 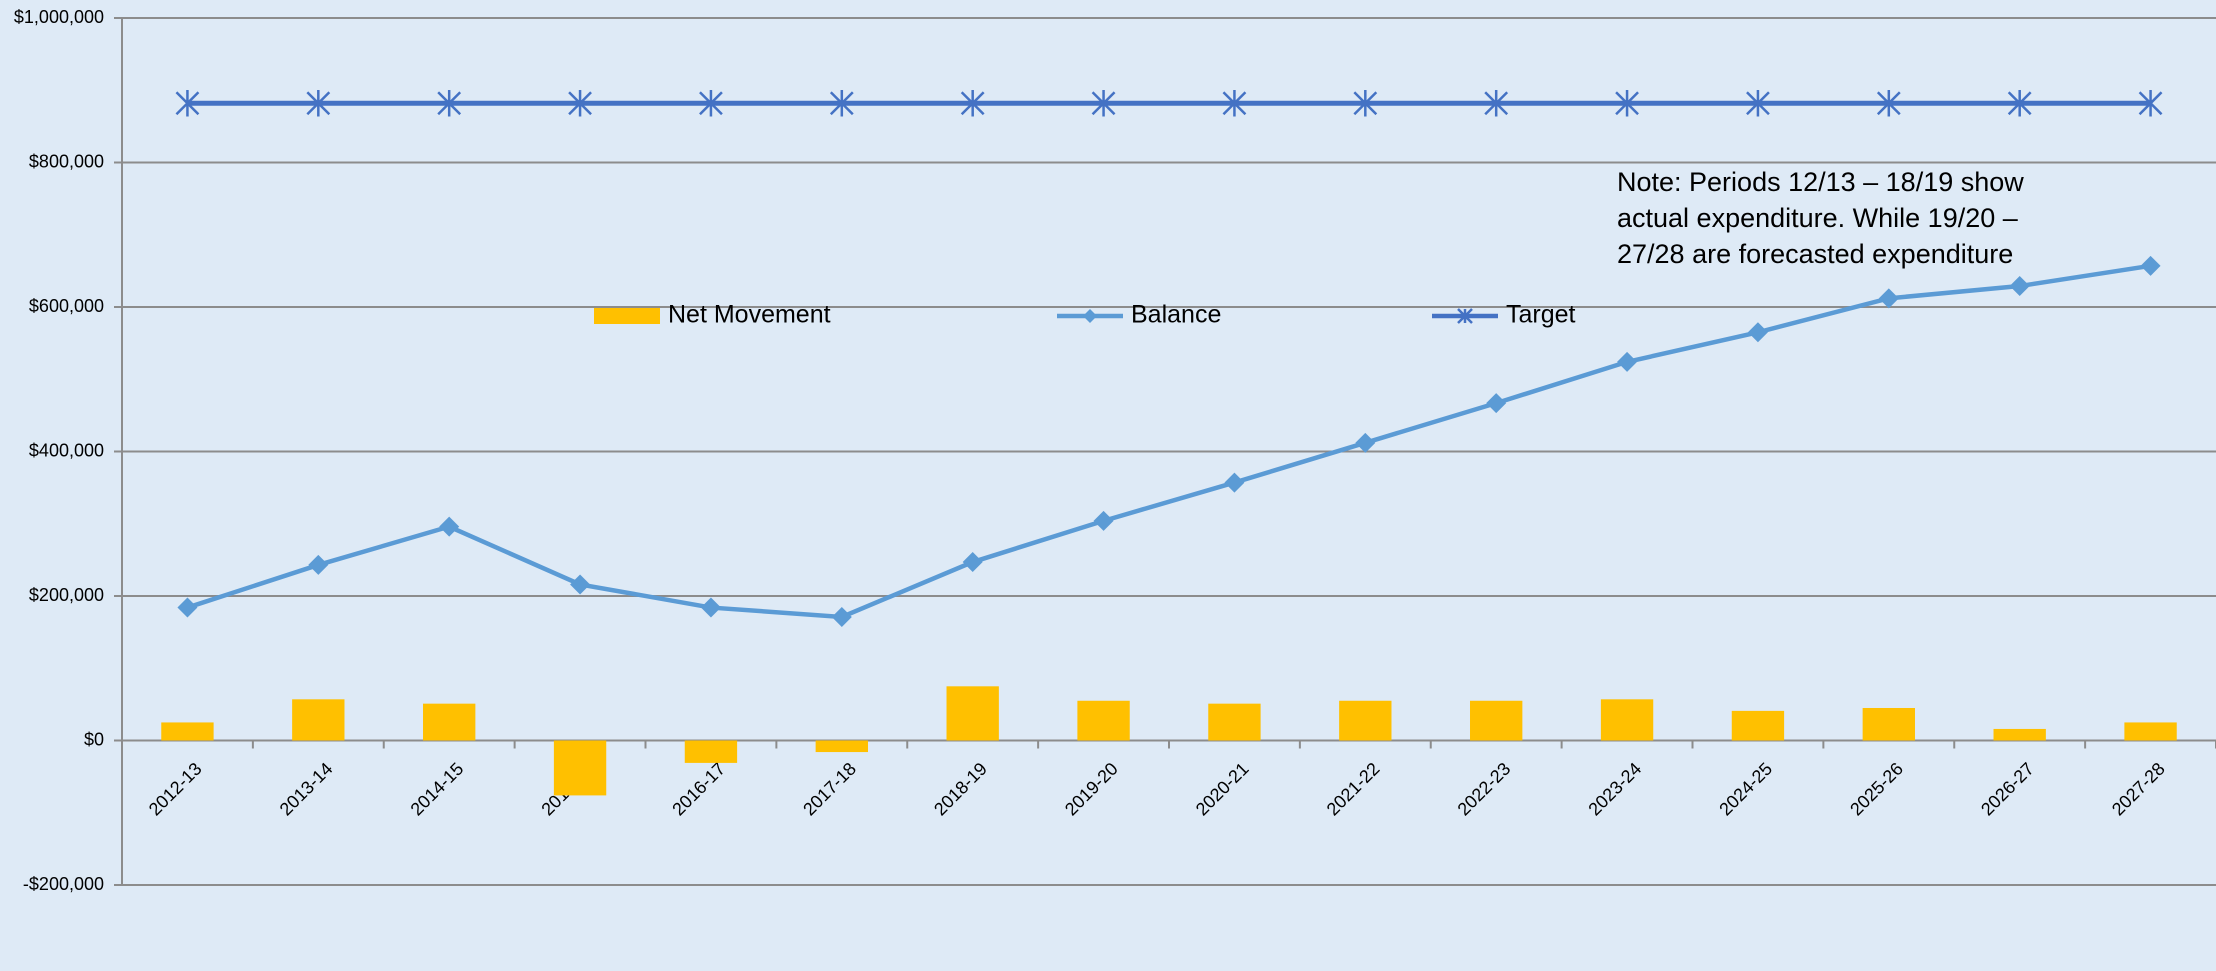 What do you see at coordinates (63, 884) in the screenshot?
I see `y-tick-label: -$200,000` at bounding box center [63, 884].